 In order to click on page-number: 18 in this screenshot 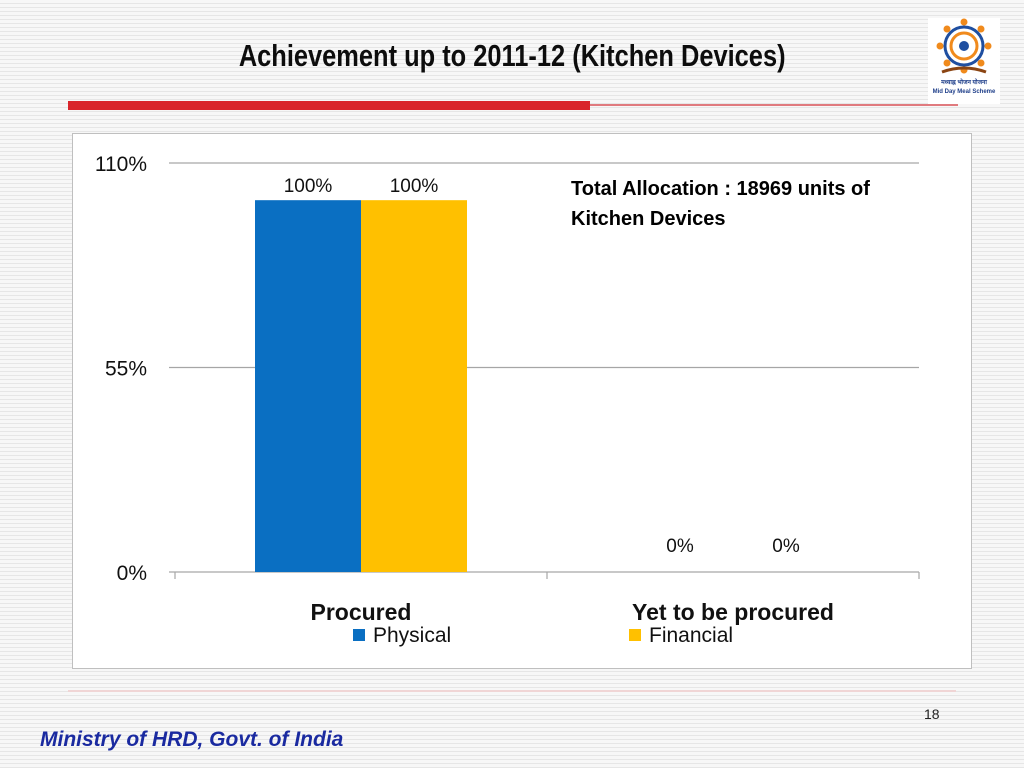, I will do `click(932, 714)`.